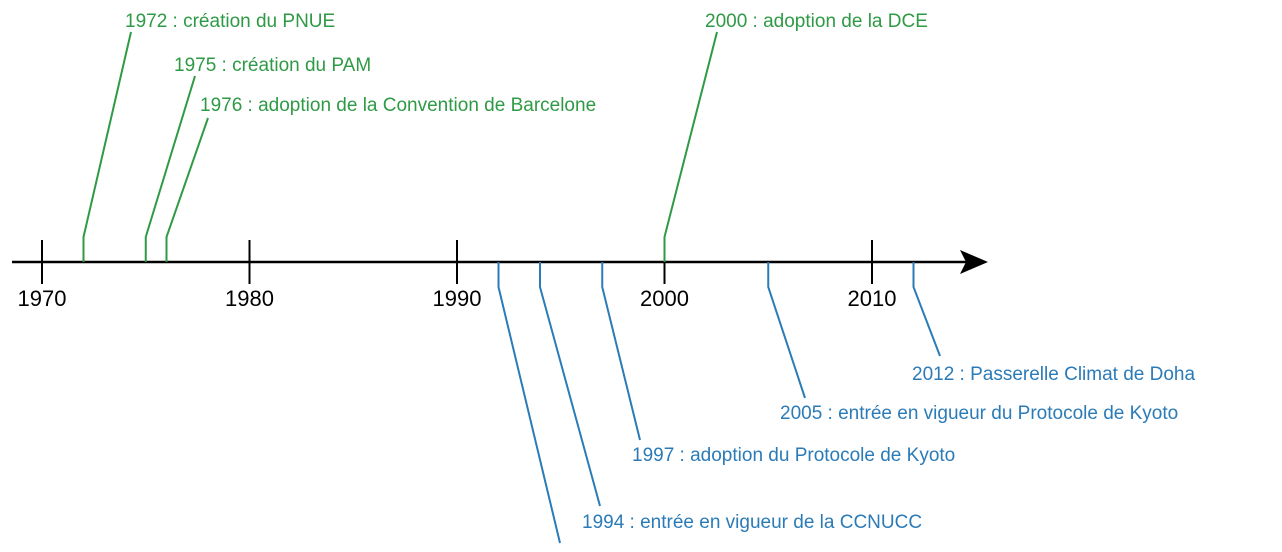 The width and height of the screenshot is (1282, 552). Describe the element at coordinates (457, 298) in the screenshot. I see `year-label: 1990` at that location.